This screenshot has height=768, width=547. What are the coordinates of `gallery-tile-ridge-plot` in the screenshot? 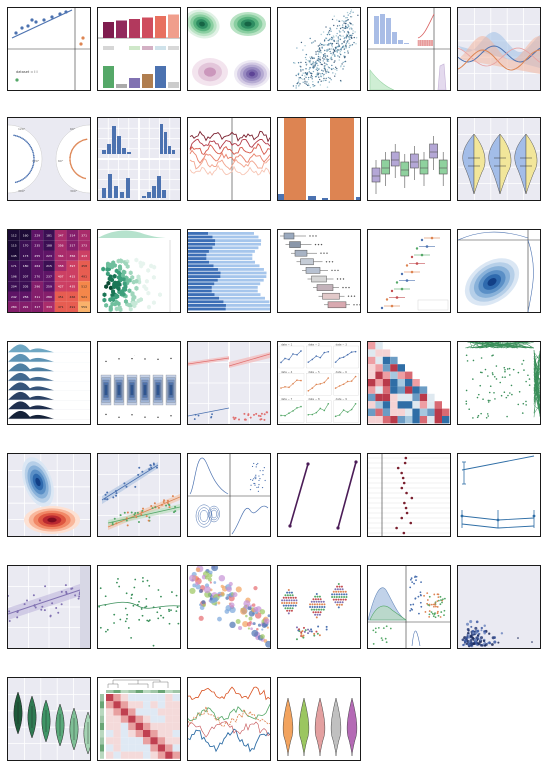 It's located at (49, 383).